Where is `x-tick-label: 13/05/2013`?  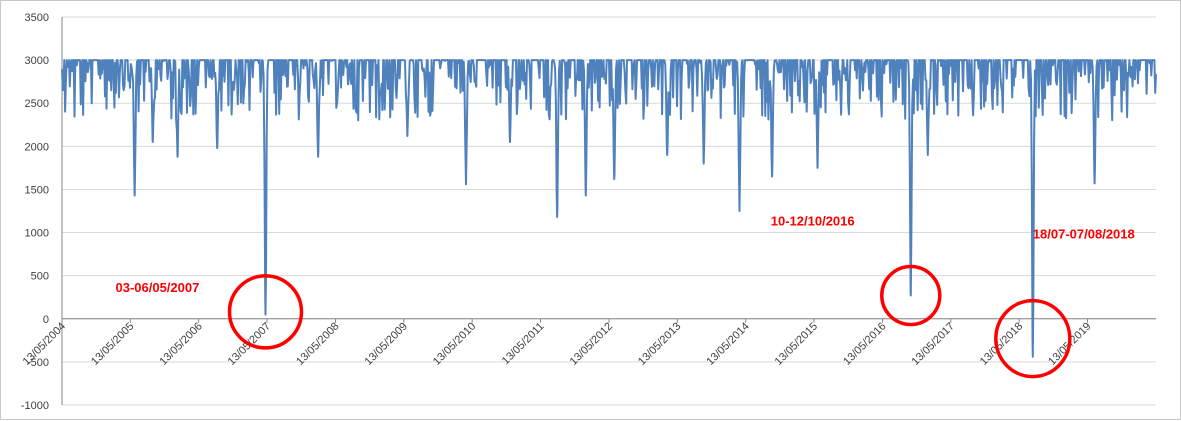
x-tick-label: 13/05/2013 is located at coordinates (659, 343).